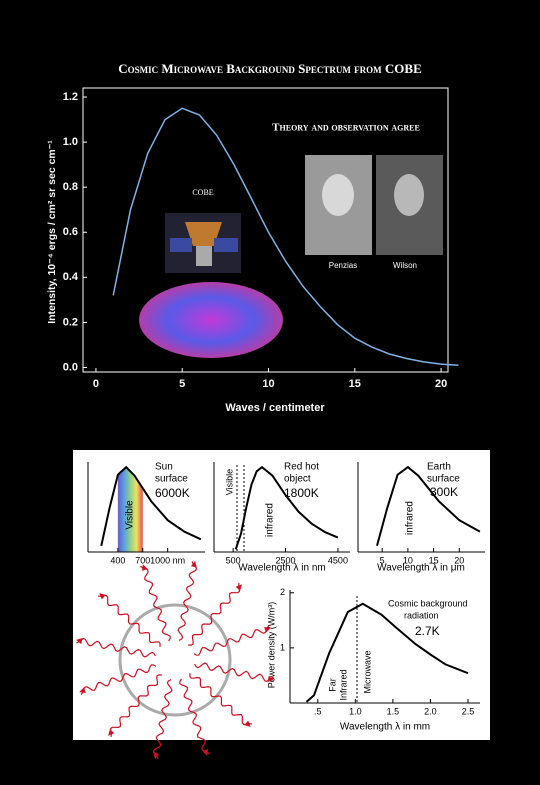 Image resolution: width=540 pixels, height=785 pixels. I want to click on y-tick-label: 0.8, so click(70, 187).